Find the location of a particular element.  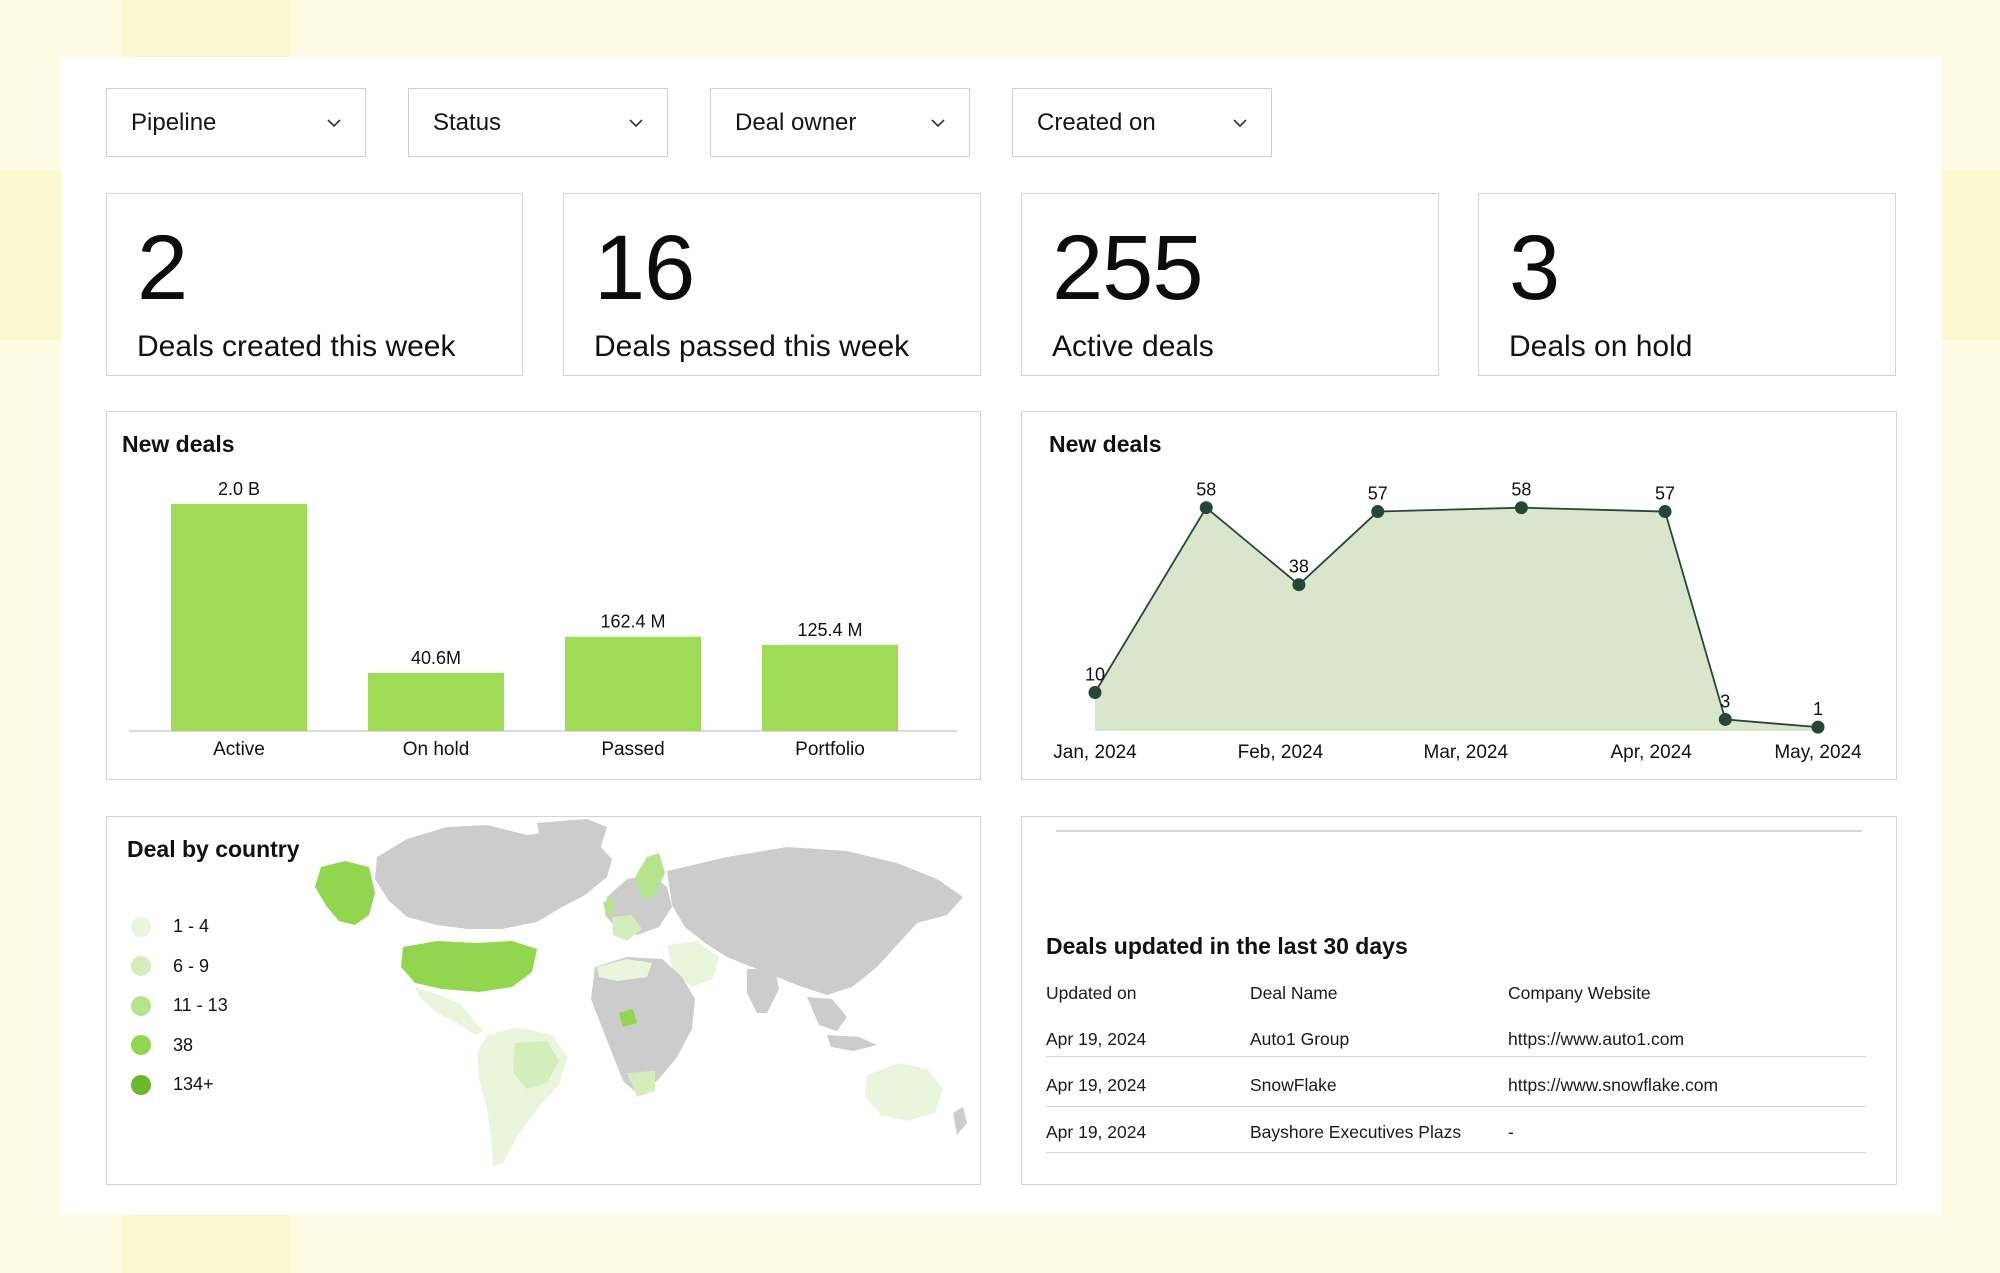

map-region-greenland is located at coordinates (572, 848).